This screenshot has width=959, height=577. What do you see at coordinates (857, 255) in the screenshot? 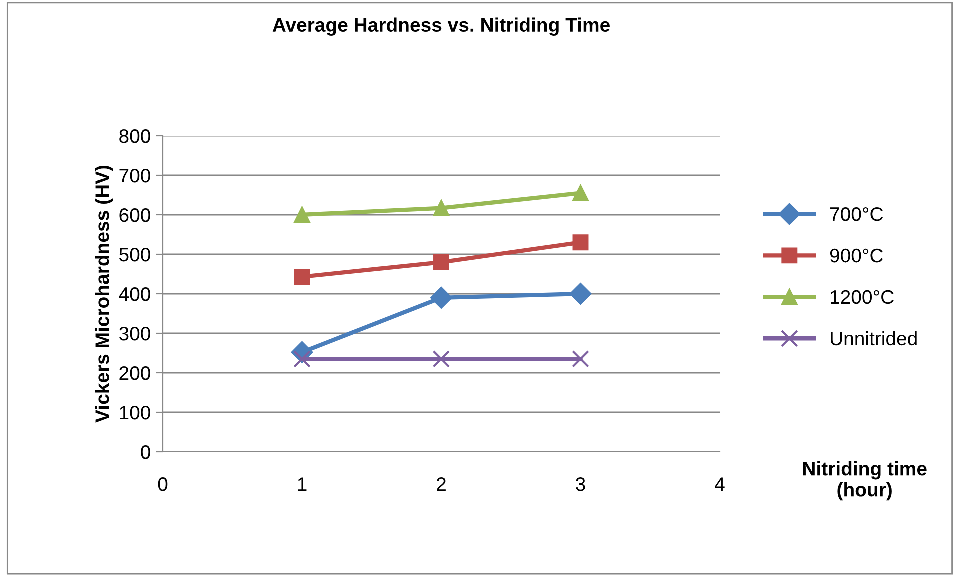
I see `legend-label: 900°C` at bounding box center [857, 255].